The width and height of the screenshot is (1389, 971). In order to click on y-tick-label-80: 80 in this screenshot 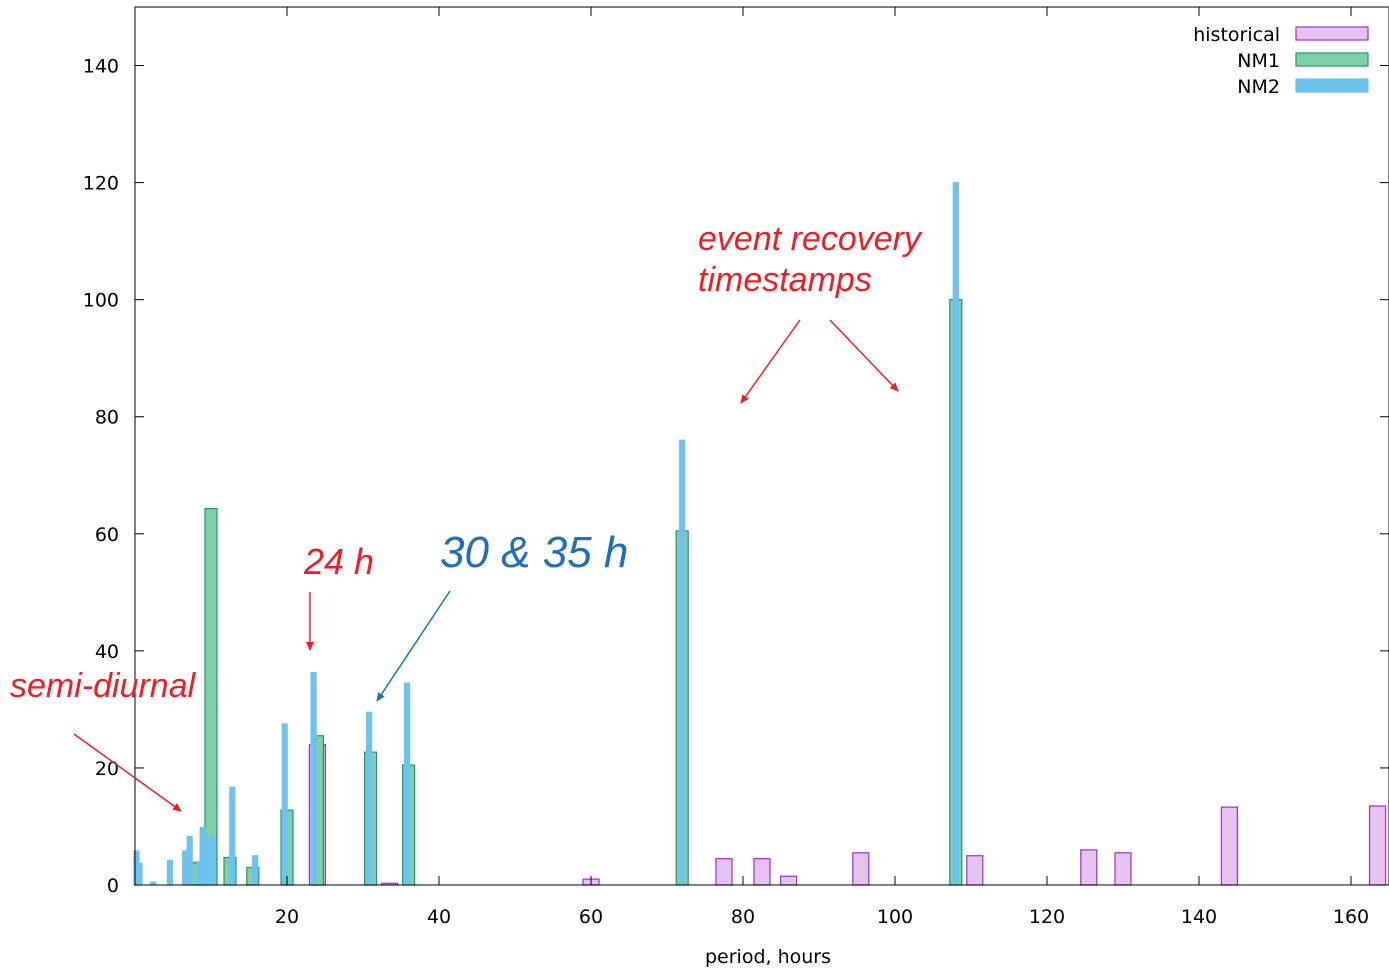, I will do `click(107, 418)`.